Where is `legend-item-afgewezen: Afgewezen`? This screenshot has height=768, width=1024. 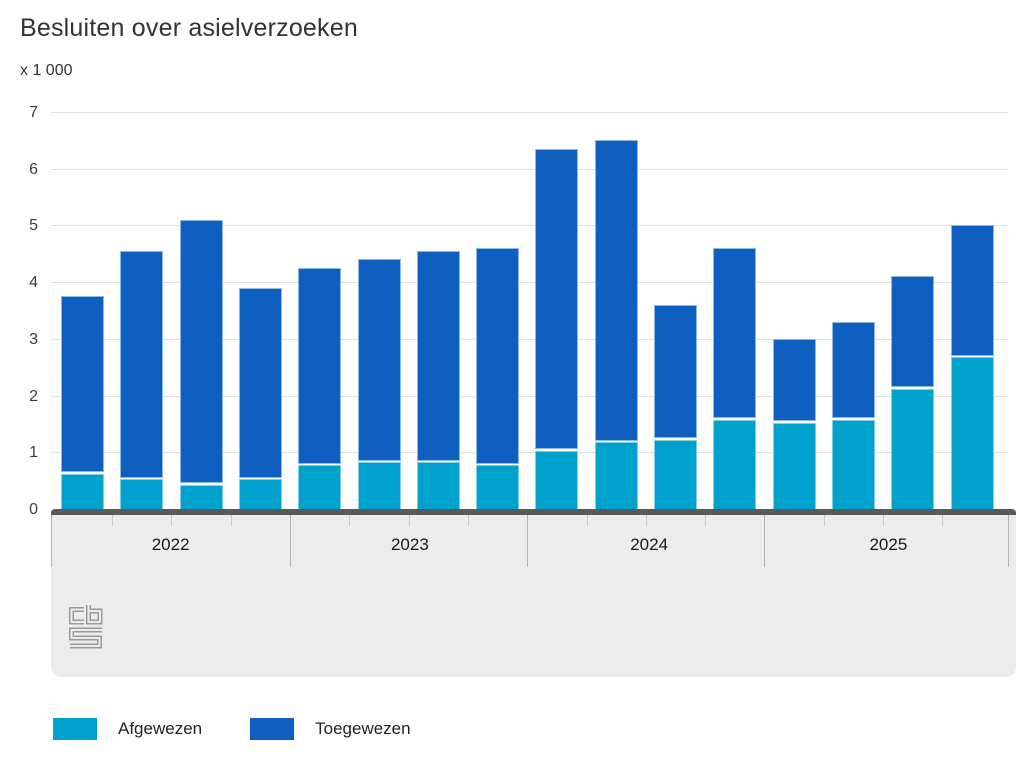
legend-item-afgewezen: Afgewezen is located at coordinates (127, 729).